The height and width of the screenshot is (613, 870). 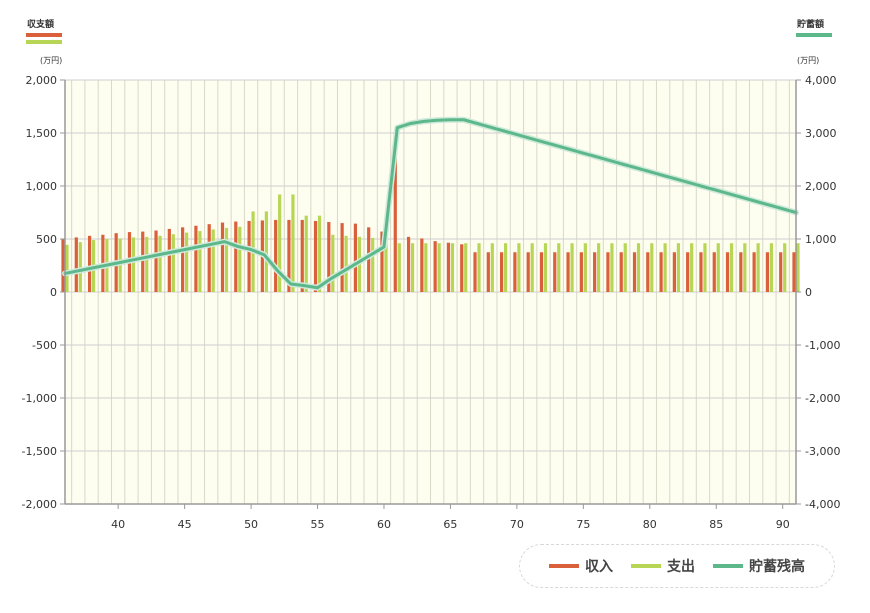 What do you see at coordinates (318, 524) in the screenshot?
I see `x-tick-label: 55` at bounding box center [318, 524].